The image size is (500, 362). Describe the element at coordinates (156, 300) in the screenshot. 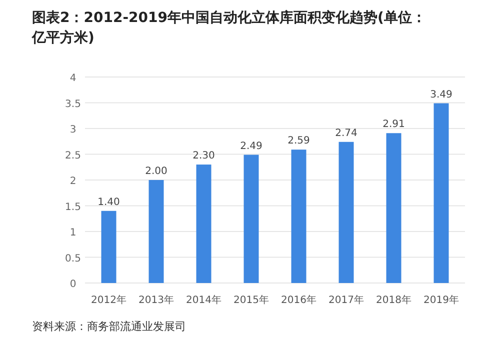

I see `x-tick-label: 2013年` at that location.